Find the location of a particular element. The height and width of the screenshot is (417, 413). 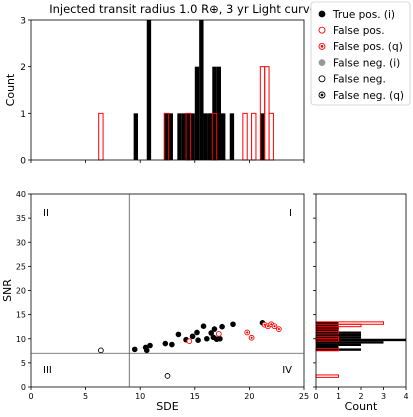

scatter-ytick-label: 5 is located at coordinates (23, 363).